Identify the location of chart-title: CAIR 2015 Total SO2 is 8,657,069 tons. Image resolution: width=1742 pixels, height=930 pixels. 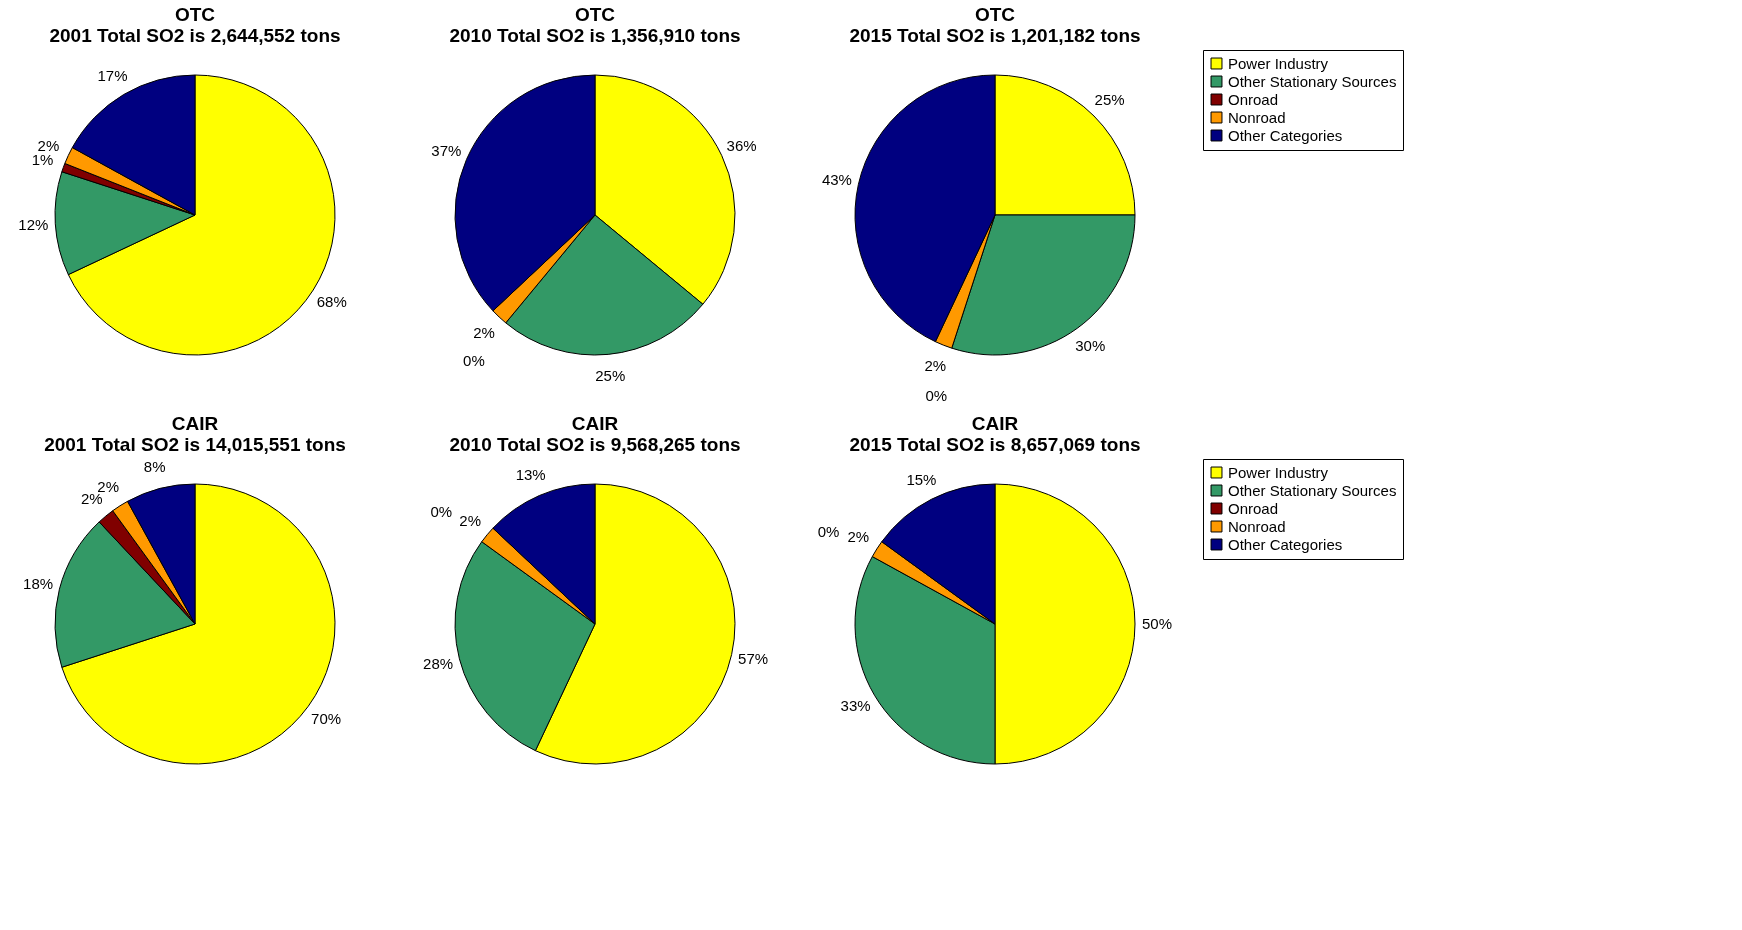
(995, 433).